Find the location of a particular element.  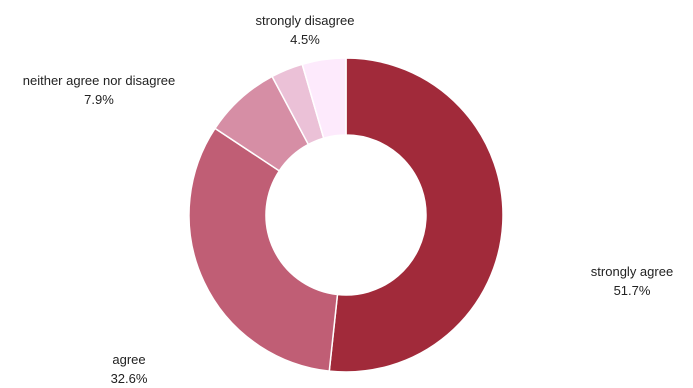

slice-value-strongly-agree: 51.7% is located at coordinates (632, 290).